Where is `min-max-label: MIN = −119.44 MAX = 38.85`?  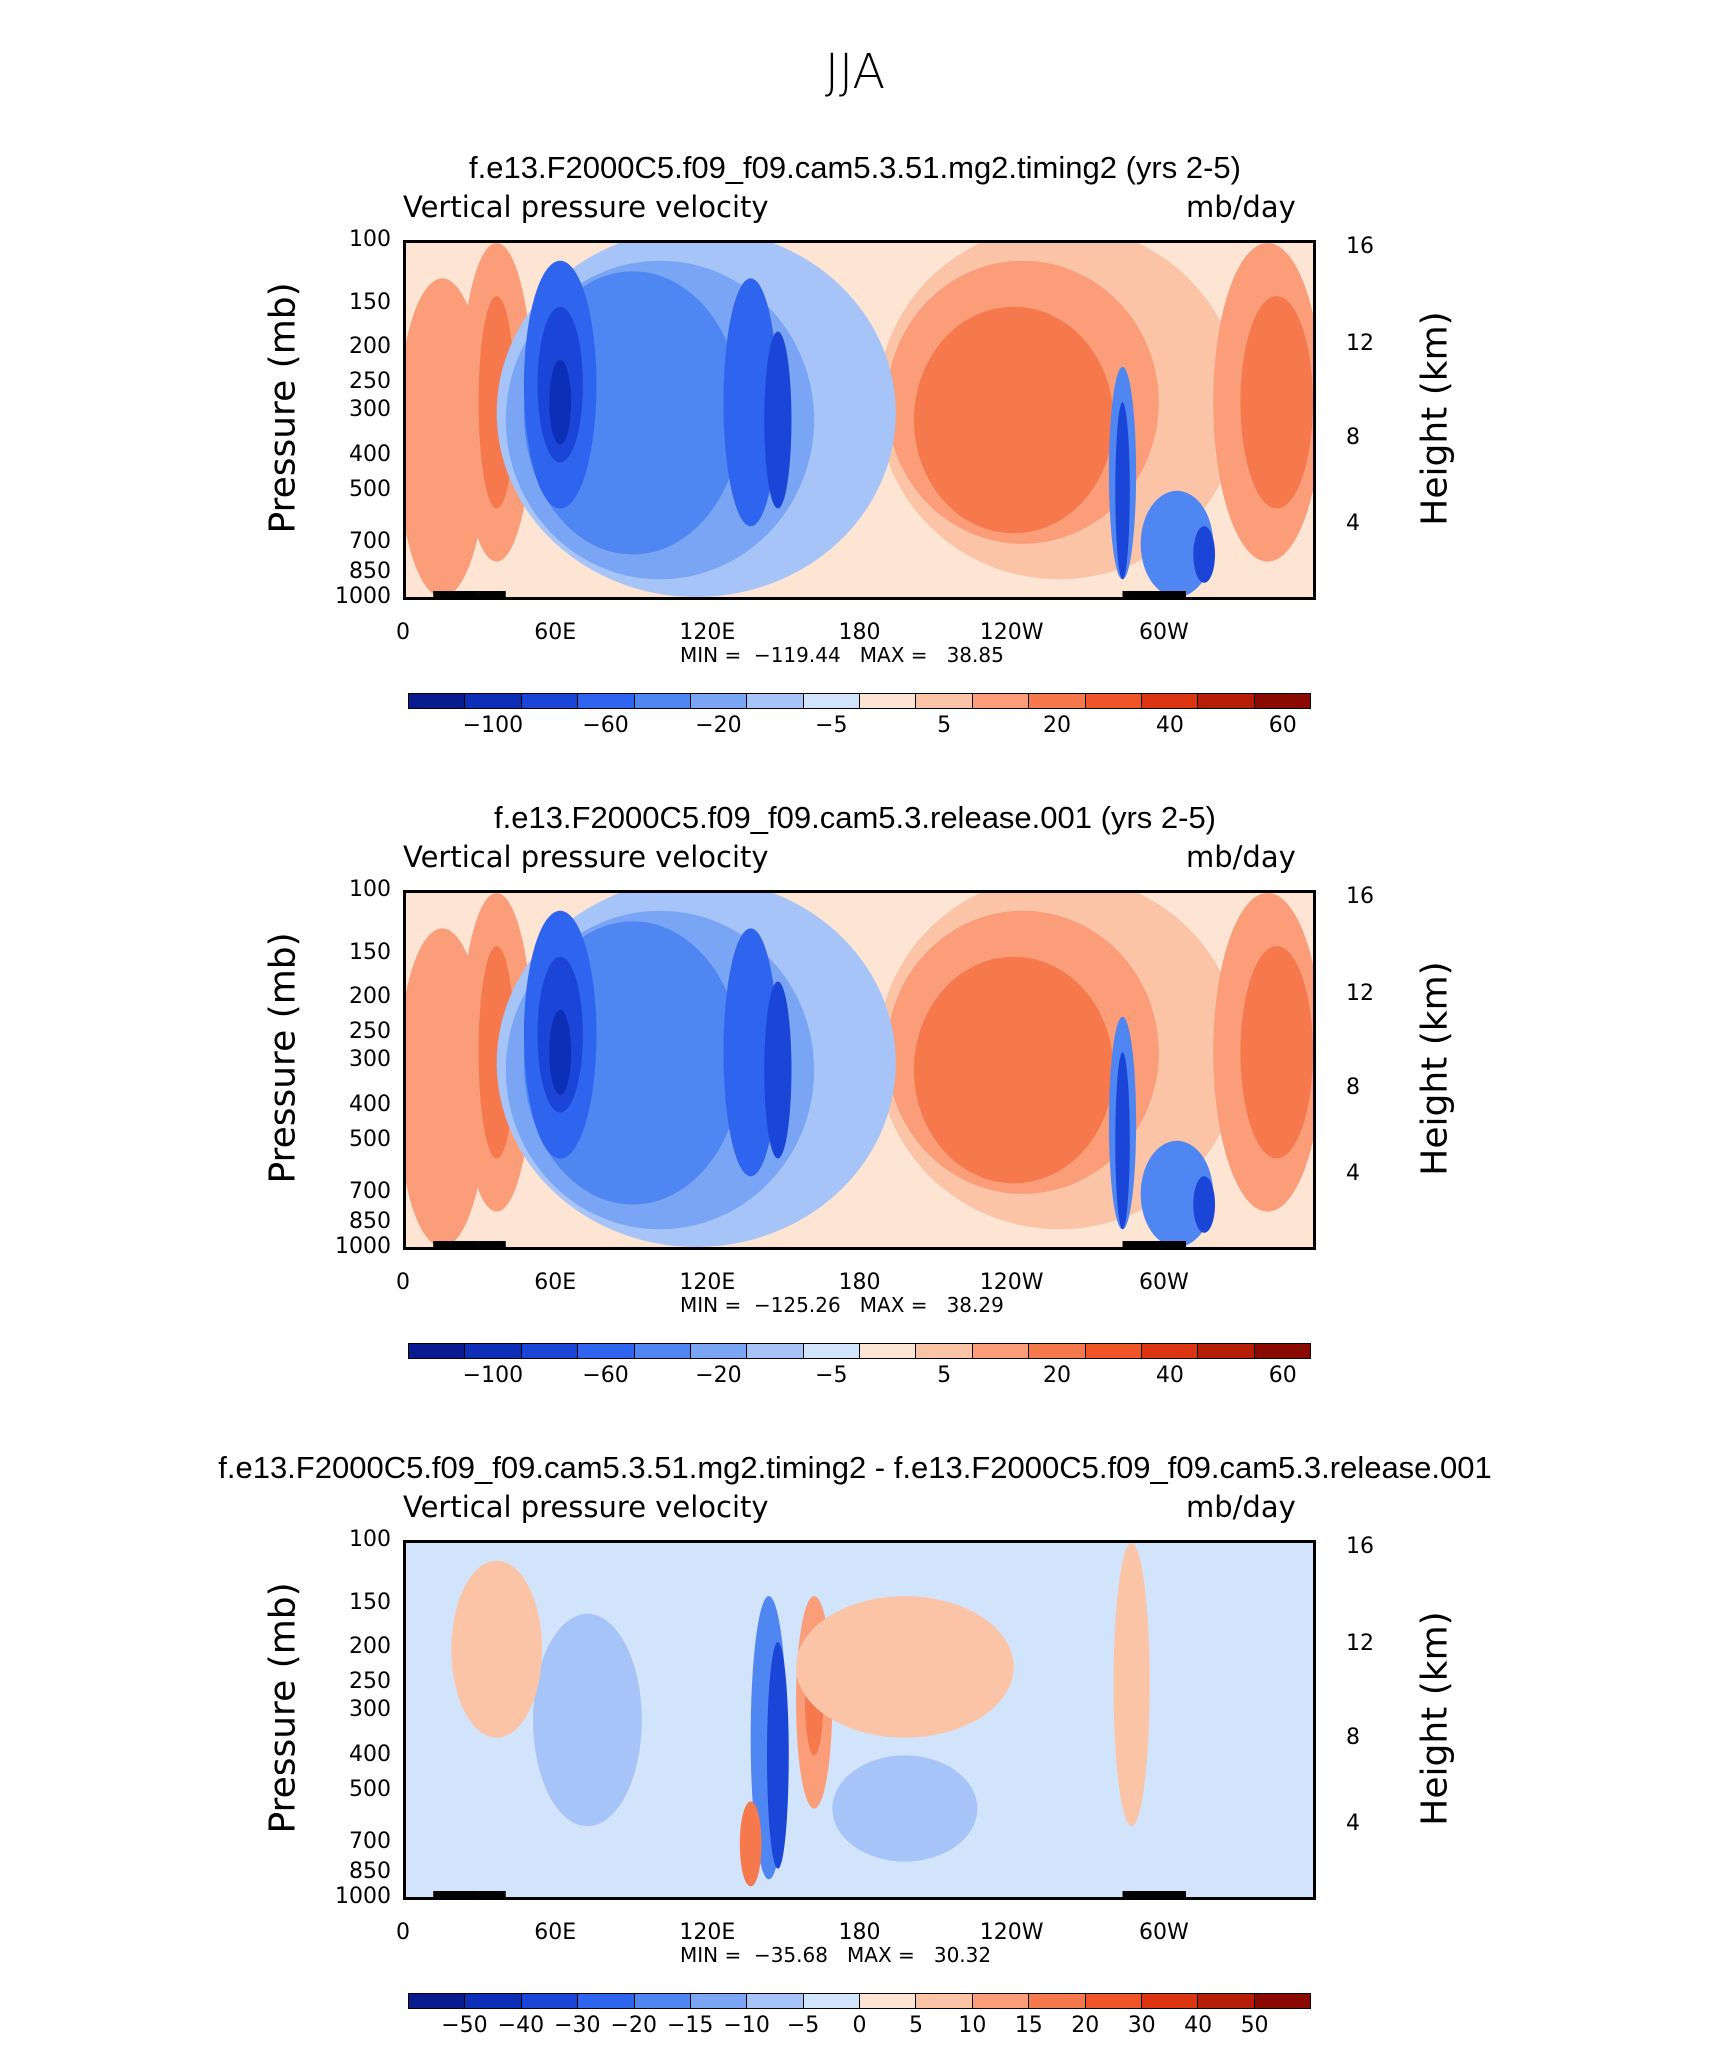
min-max-label: MIN = −119.44 MAX = 38.85 is located at coordinates (842, 655).